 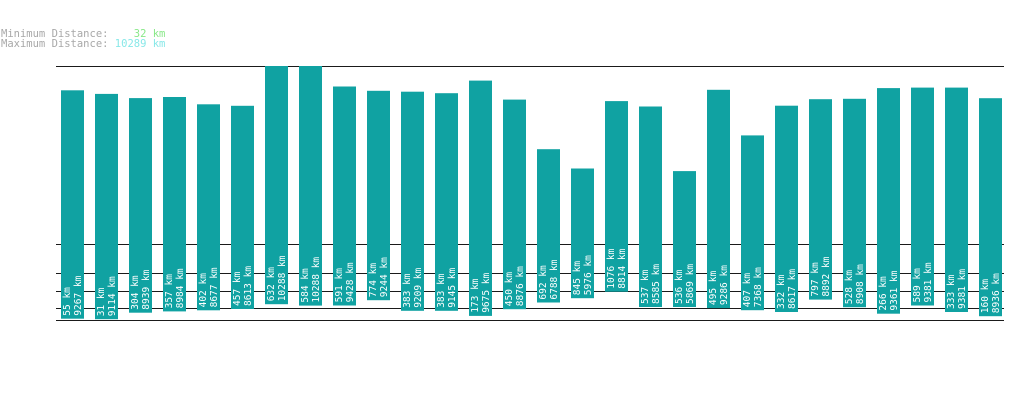 I want to click on bar-low-label: 845 km, so click(x=577, y=278).